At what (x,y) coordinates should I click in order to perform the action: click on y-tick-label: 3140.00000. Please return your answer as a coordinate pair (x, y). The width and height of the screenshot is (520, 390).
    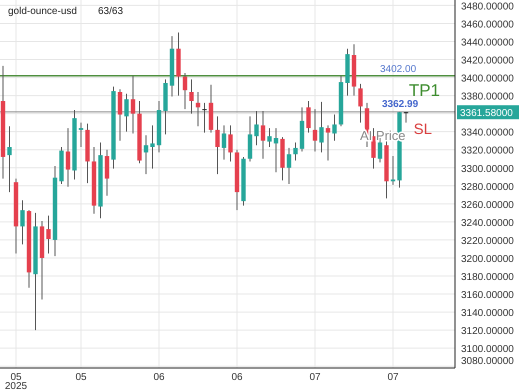
    Looking at the image, I should click on (487, 314).